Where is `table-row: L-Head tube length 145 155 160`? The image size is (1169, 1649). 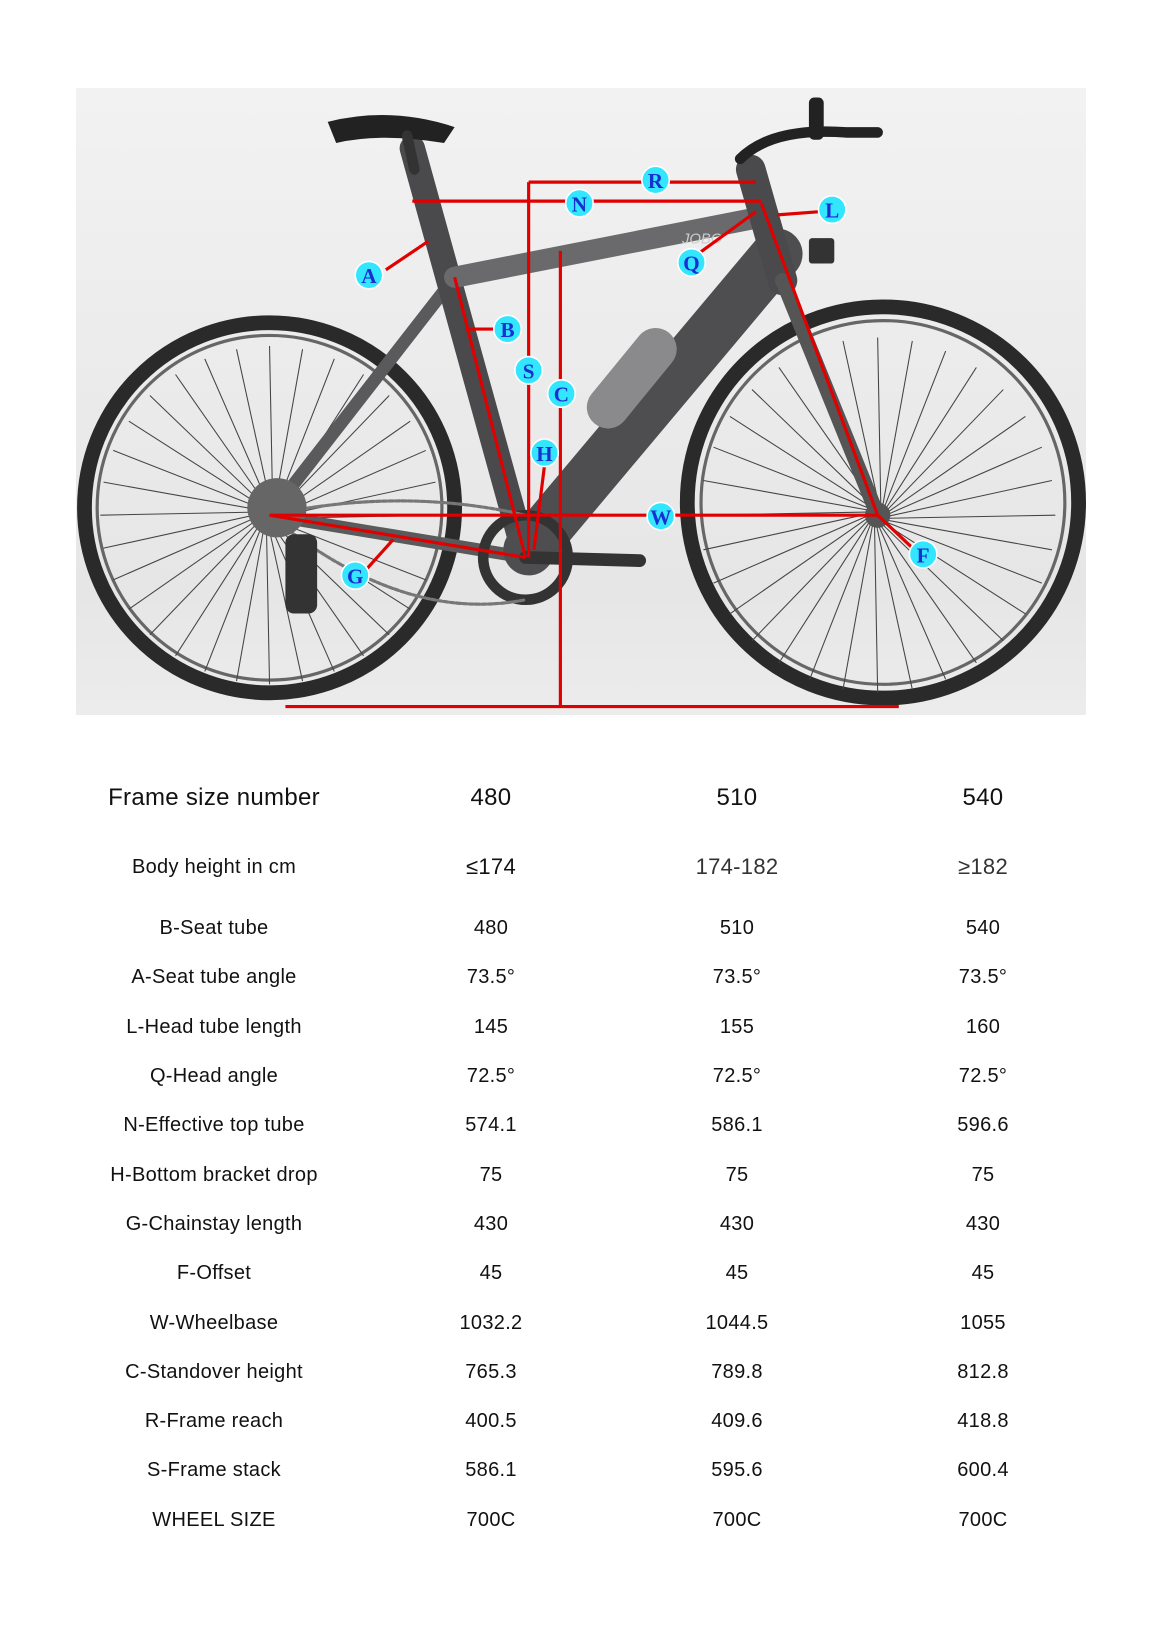 table-row: L-Head tube length 145 155 160 is located at coordinates (583, 1027).